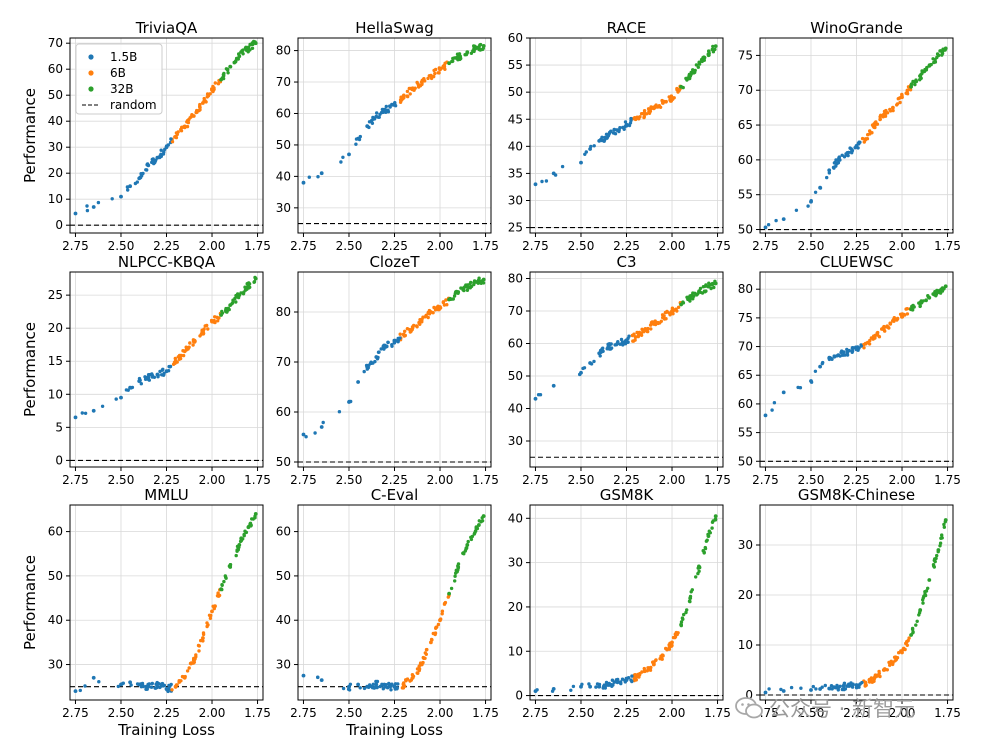 The height and width of the screenshot is (747, 1000). Describe the element at coordinates (283, 176) in the screenshot. I see `y-tick-label: 40` at that location.